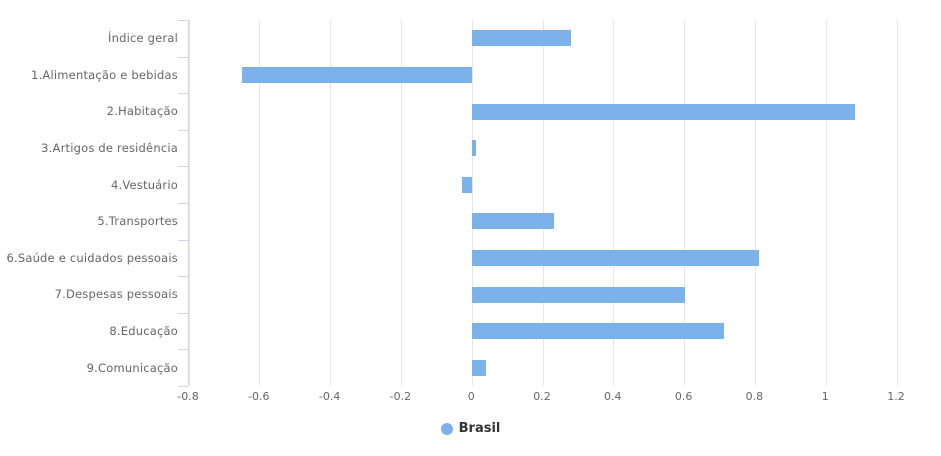 The height and width of the screenshot is (456, 941). I want to click on x-tick-label: 0, so click(471, 396).